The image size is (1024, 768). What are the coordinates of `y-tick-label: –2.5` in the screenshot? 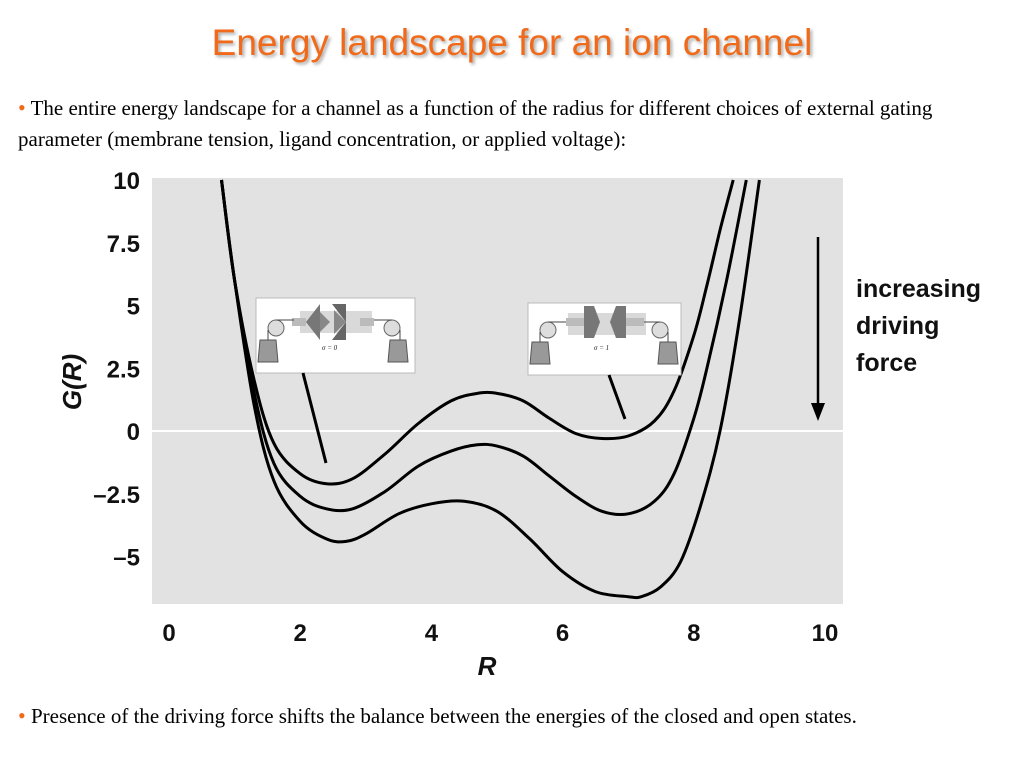 It's located at (116, 495).